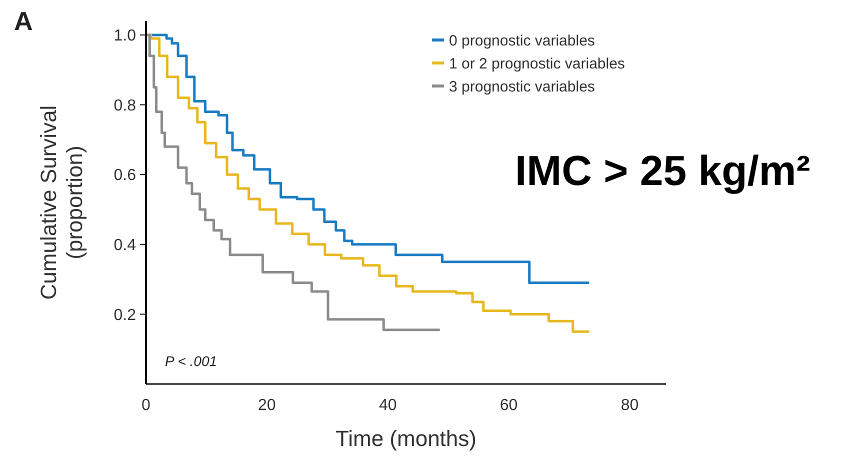 The height and width of the screenshot is (457, 859). What do you see at coordinates (146, 405) in the screenshot?
I see `x-tick-label: 0` at bounding box center [146, 405].